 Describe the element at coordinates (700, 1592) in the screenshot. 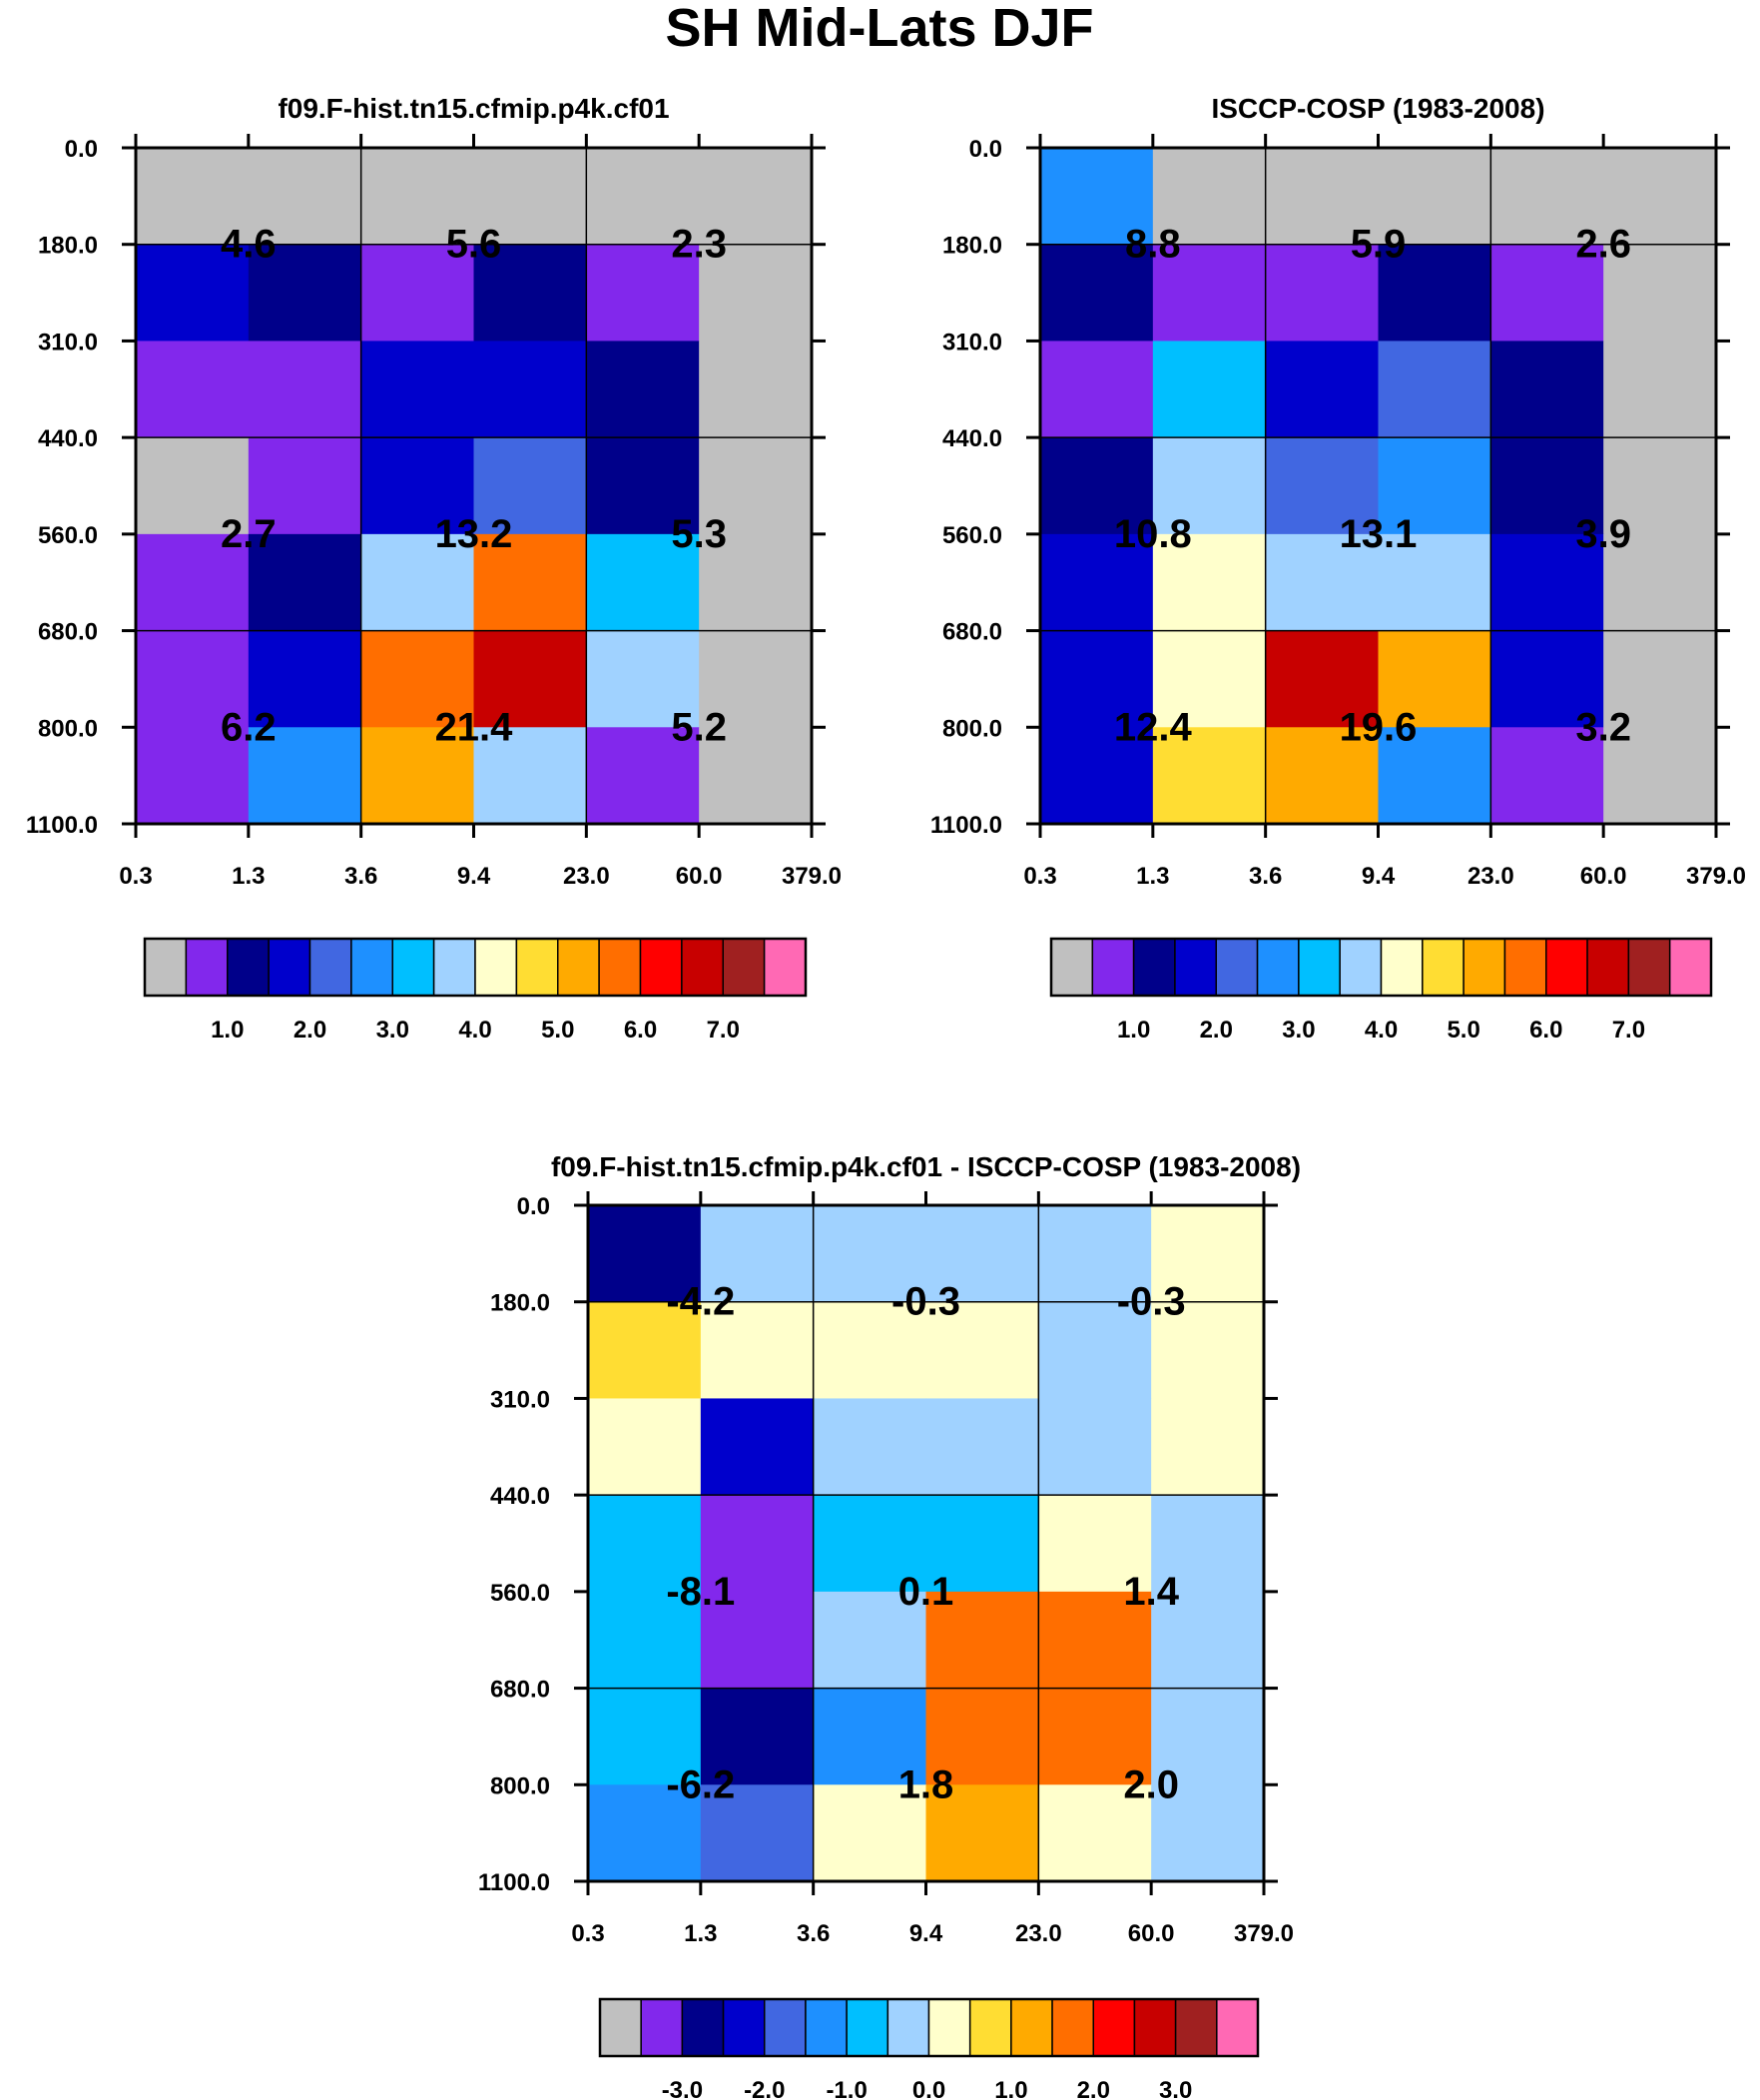

I see `cell-value-label: -8.1` at that location.